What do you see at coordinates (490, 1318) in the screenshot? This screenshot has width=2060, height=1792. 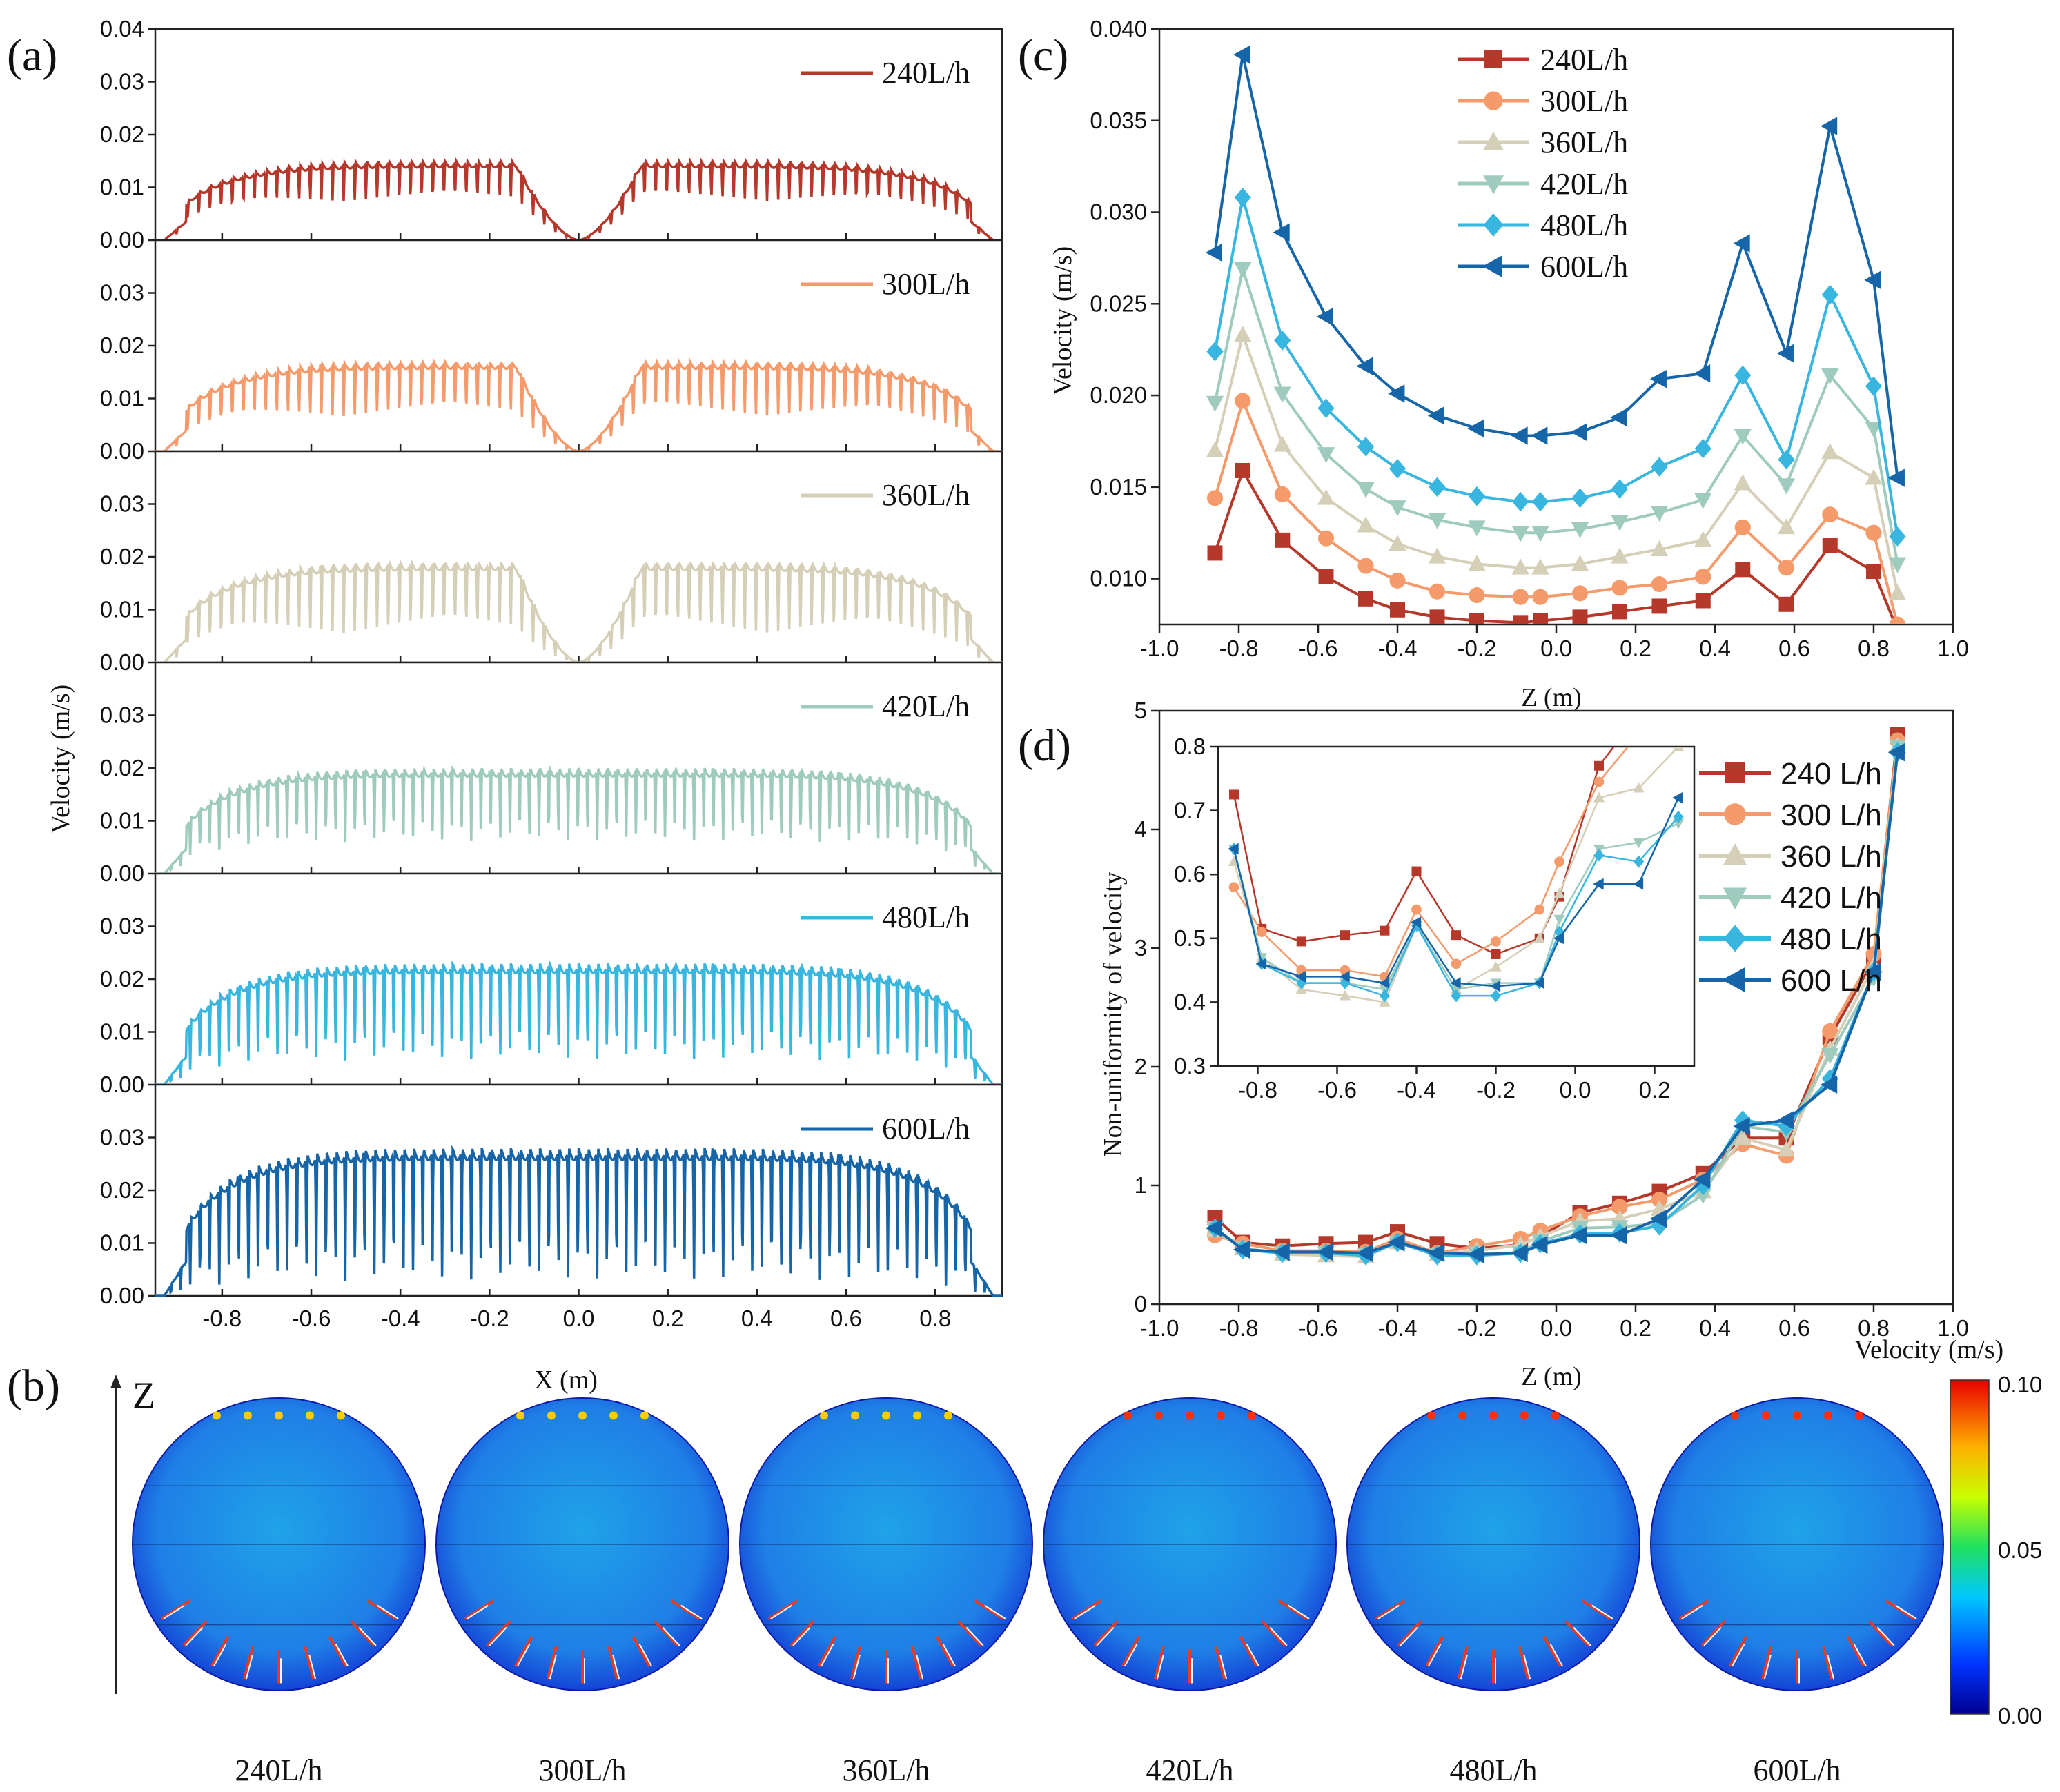 I see `x-tick-label: -0.2` at bounding box center [490, 1318].